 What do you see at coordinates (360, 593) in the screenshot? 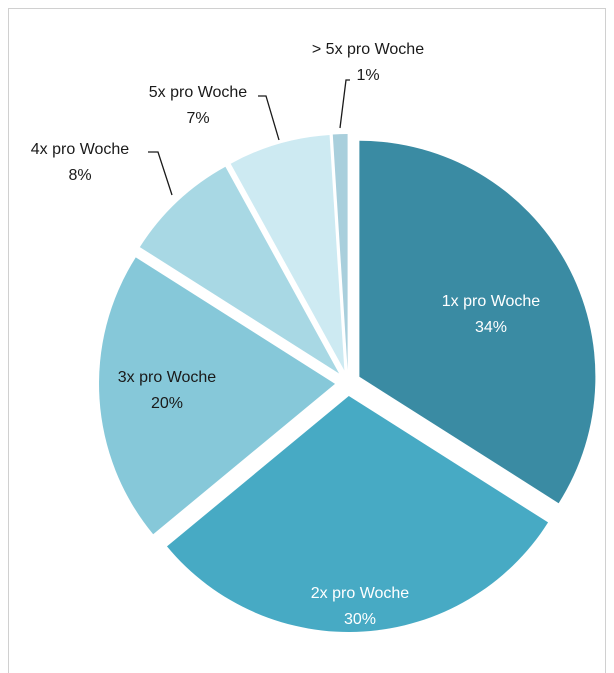
I see `slice-label: 2x pro Woche` at bounding box center [360, 593].